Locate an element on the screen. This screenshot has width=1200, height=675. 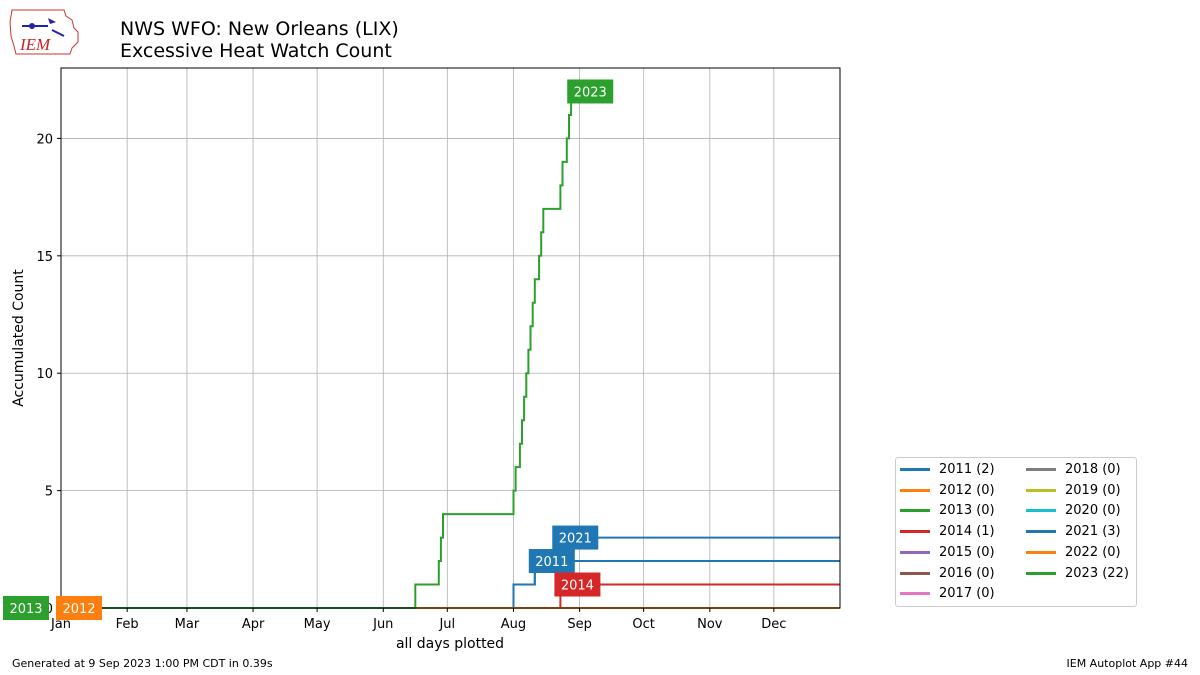
y-tick-label: 10 is located at coordinates (44, 374).